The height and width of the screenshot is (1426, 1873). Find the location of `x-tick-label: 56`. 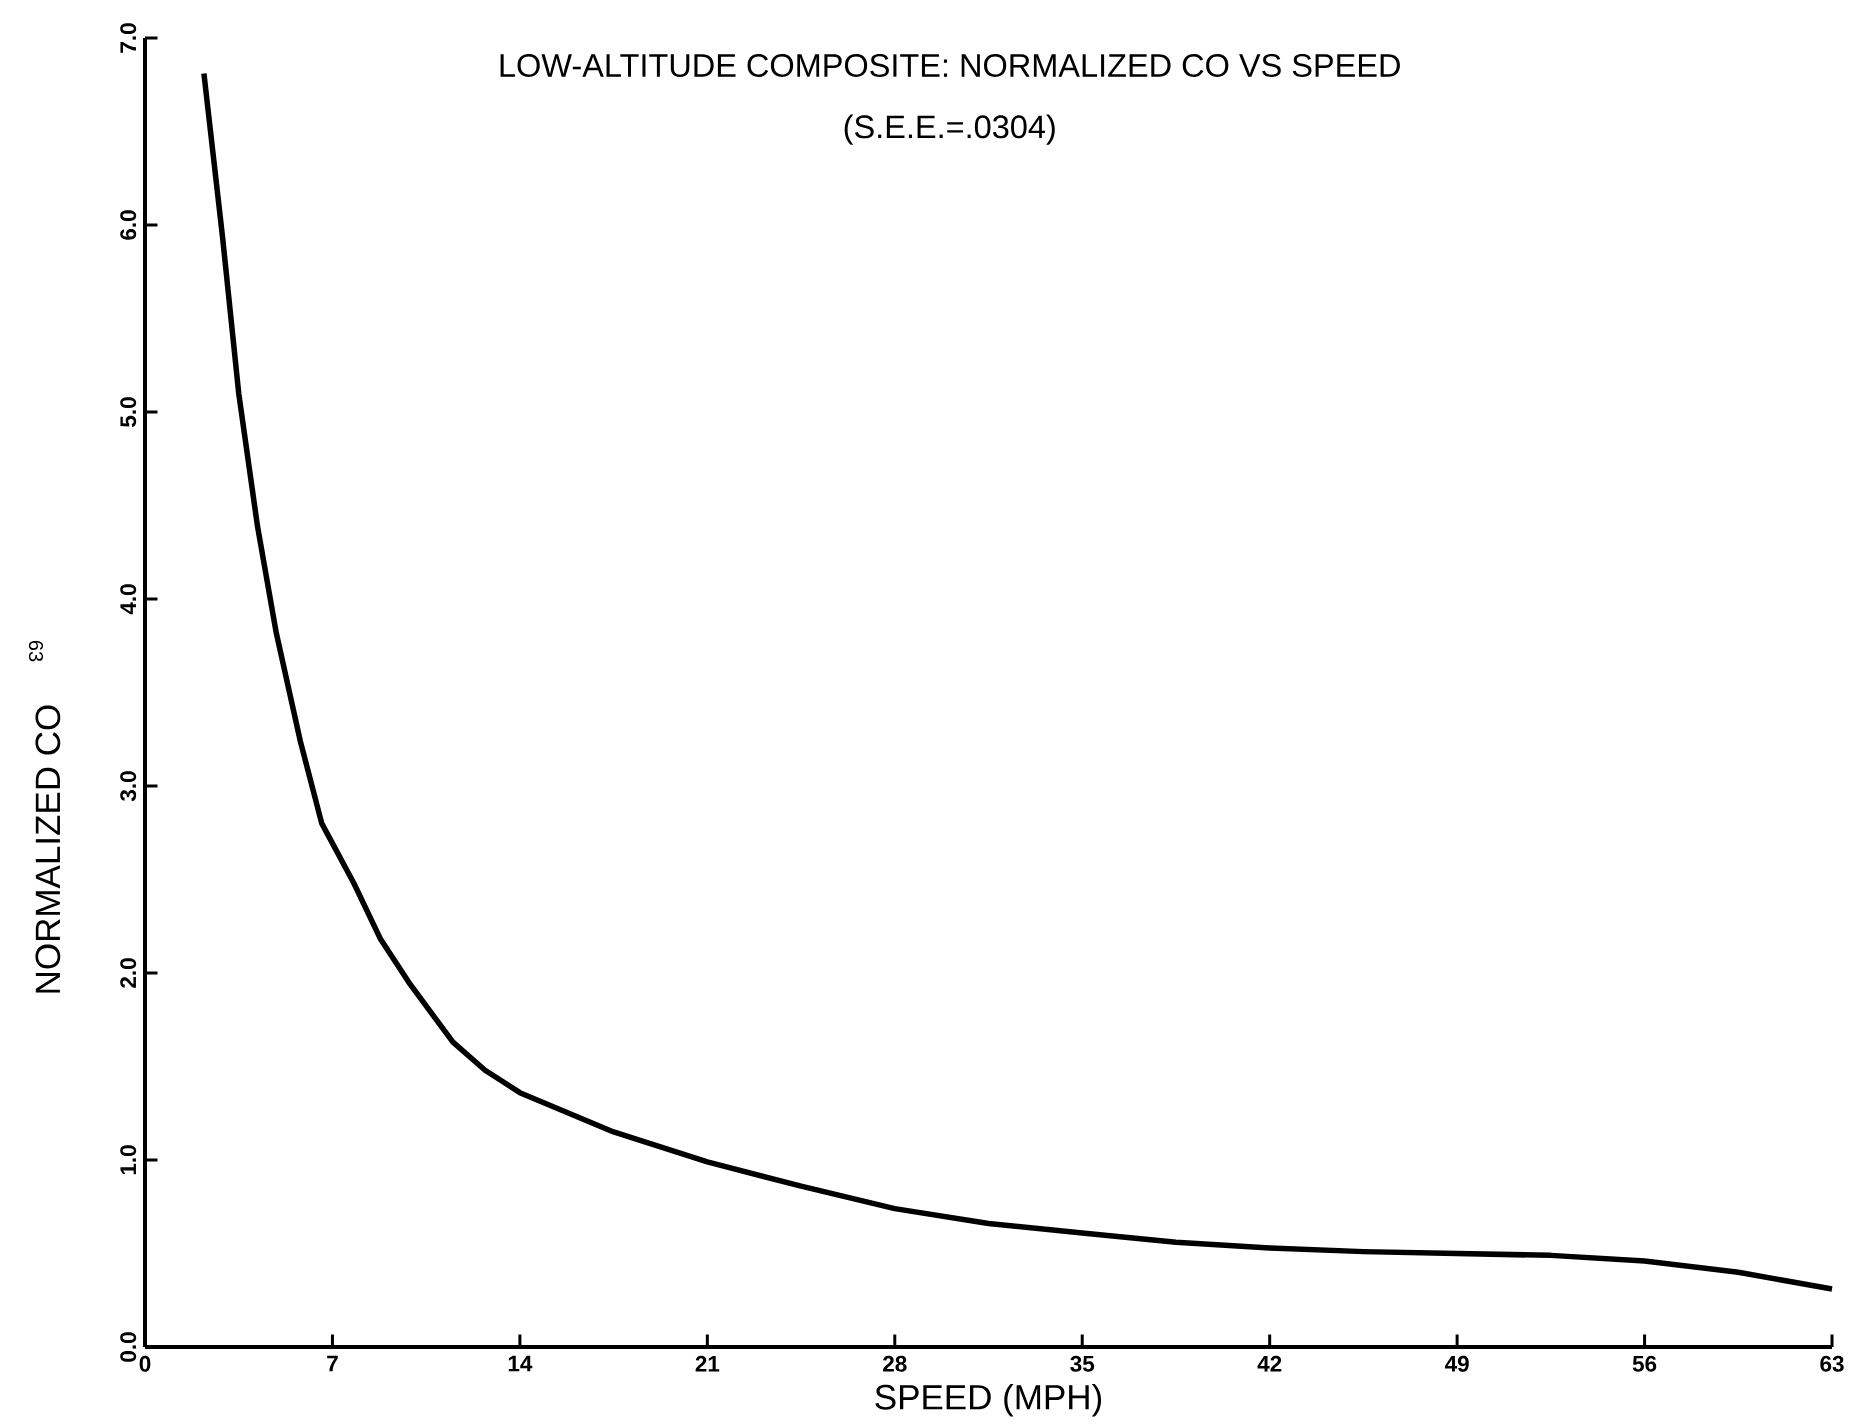

x-tick-label: 56 is located at coordinates (1644, 1363).